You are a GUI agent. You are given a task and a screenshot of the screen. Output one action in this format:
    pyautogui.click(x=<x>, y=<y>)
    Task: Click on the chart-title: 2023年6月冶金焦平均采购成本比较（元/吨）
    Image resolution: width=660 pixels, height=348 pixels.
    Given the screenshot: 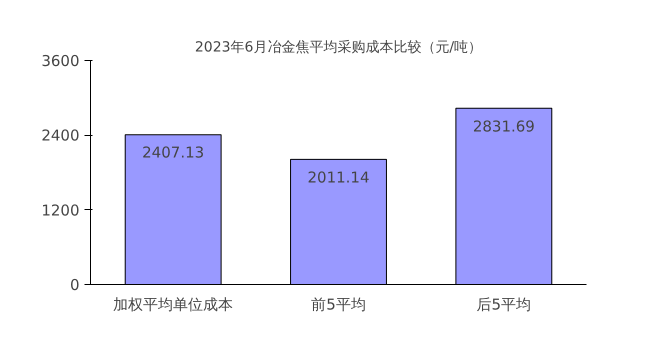 What is the action you would take?
    pyautogui.click(x=338, y=48)
    